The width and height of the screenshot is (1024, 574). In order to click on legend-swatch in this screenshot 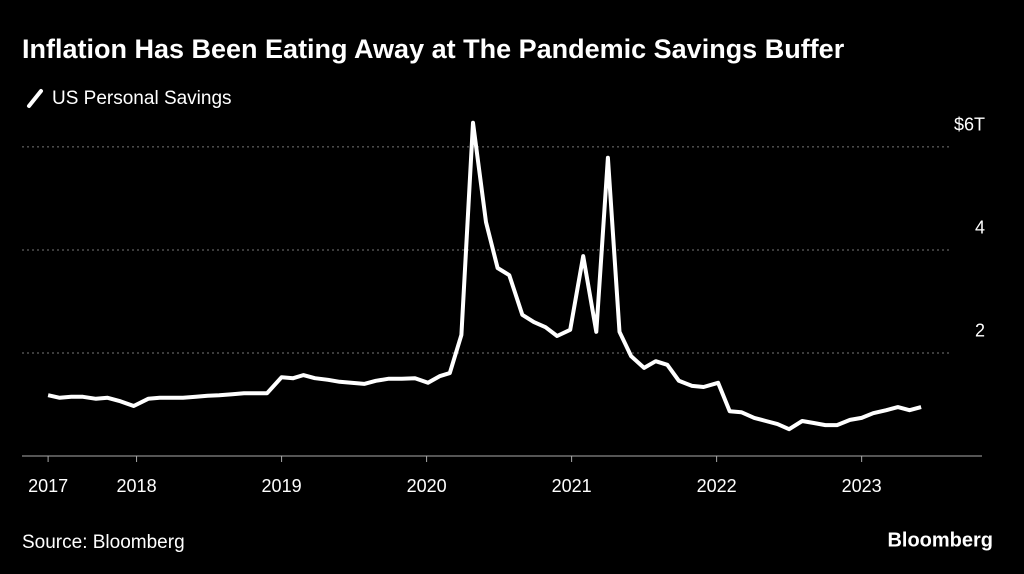, I will do `click(35, 98)`.